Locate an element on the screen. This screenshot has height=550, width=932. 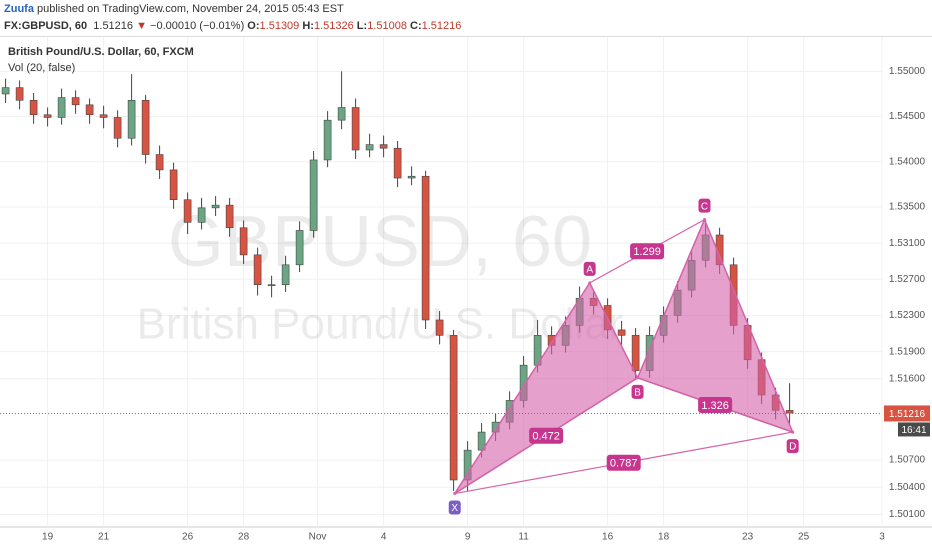
ratio-label: 0.472 is located at coordinates (546, 437).